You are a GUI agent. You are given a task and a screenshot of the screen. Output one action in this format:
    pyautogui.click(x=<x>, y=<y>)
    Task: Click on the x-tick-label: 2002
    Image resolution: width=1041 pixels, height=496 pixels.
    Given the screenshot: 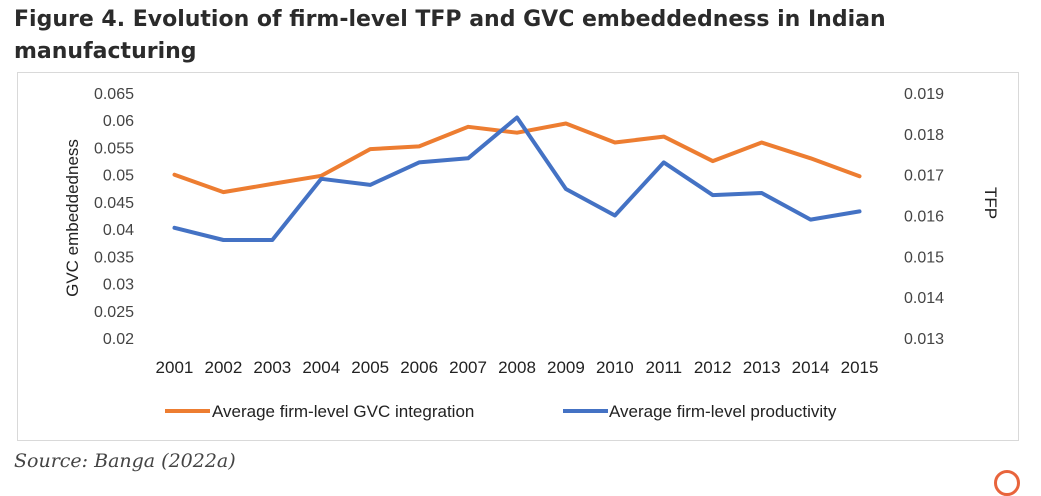 What is the action you would take?
    pyautogui.click(x=223, y=367)
    